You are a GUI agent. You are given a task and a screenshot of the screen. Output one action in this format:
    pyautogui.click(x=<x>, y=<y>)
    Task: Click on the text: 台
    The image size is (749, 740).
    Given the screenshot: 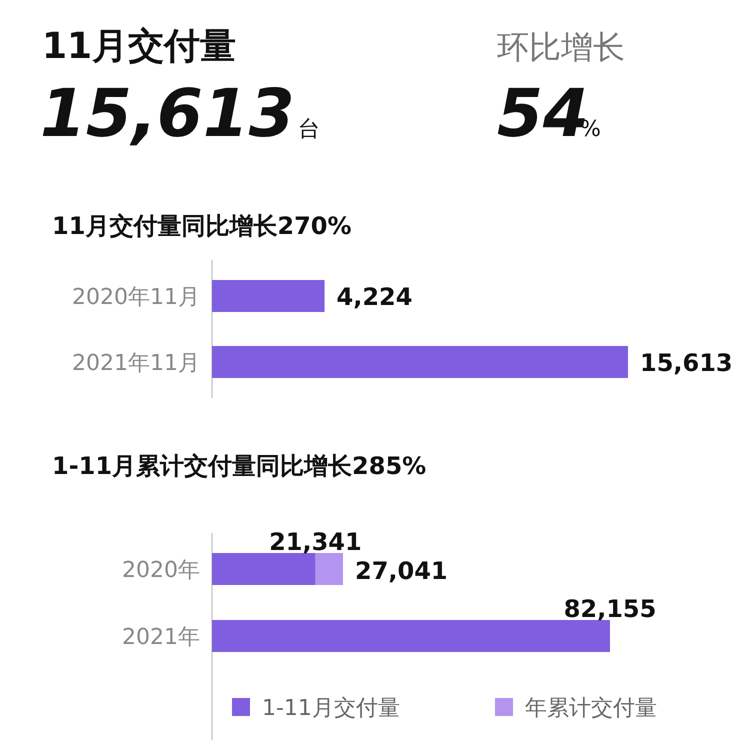 What is the action you would take?
    pyautogui.click(x=309, y=129)
    